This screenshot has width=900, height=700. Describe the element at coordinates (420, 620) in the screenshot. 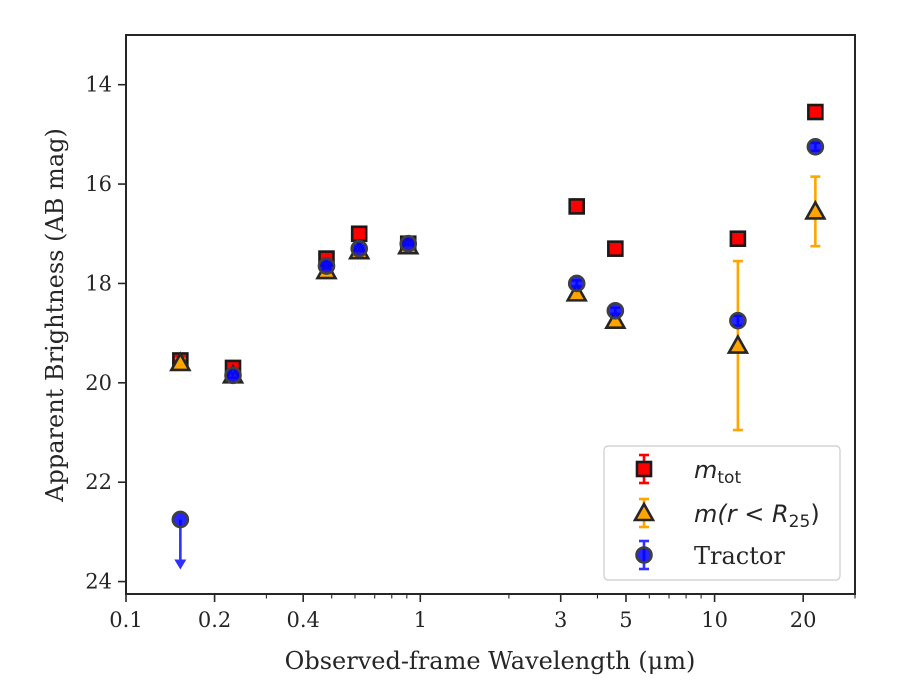

I see `x-tick-label: 1` at that location.